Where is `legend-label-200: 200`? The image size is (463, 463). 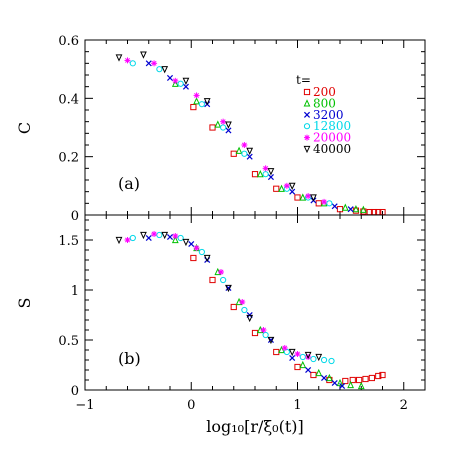 legend-label-200: 200 is located at coordinates (324, 92).